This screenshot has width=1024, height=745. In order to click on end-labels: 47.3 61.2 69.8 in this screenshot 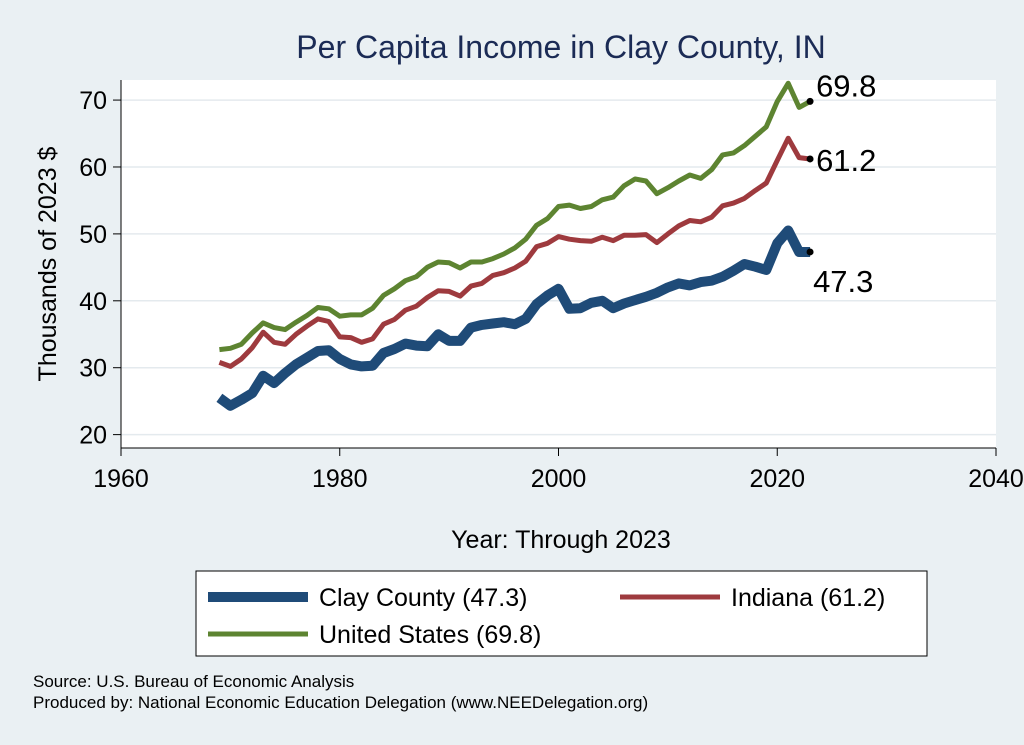, I will do `click(841, 183)`.